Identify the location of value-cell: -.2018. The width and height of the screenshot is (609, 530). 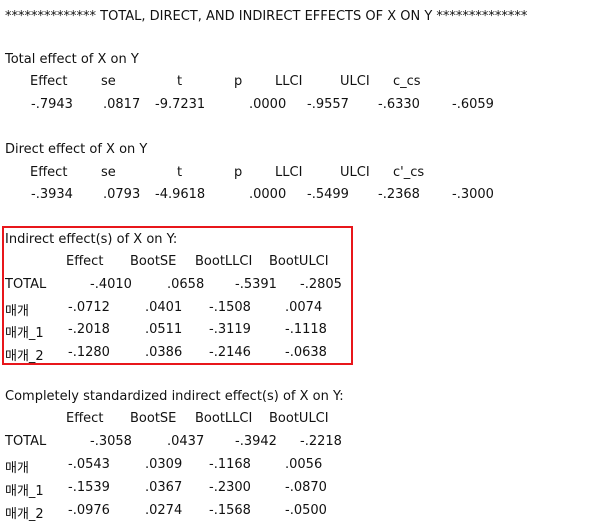
(89, 329).